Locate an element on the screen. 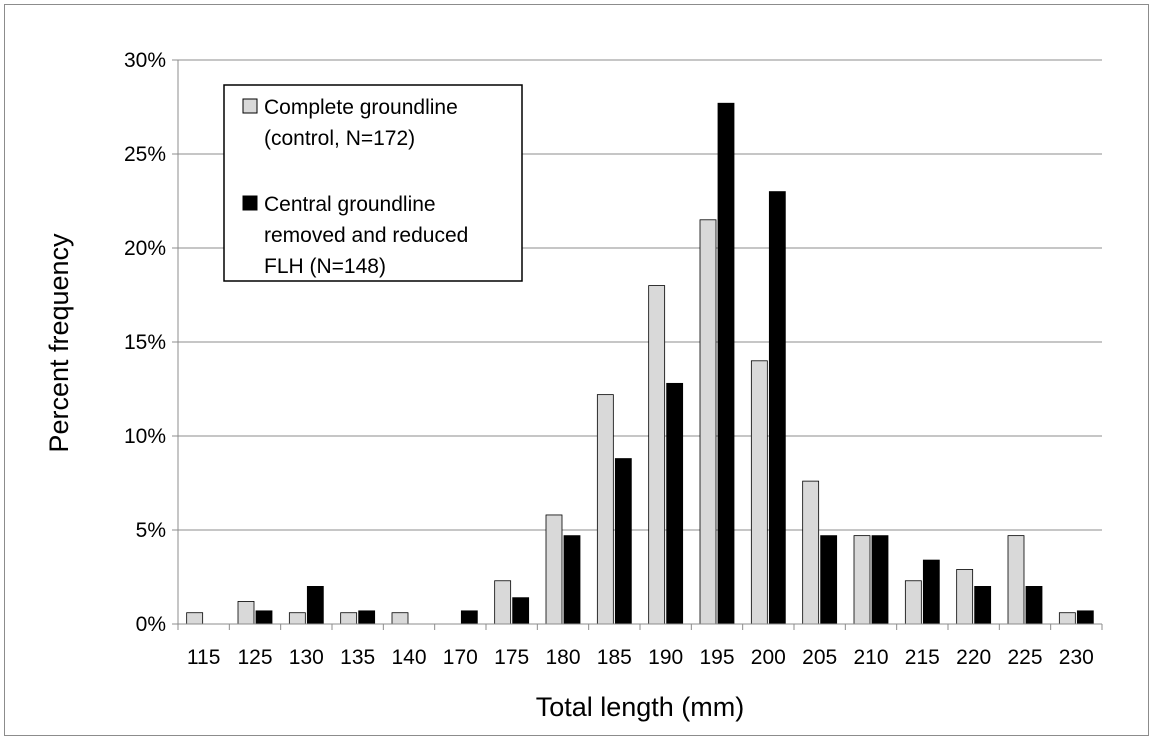 The width and height of the screenshot is (1153, 738). y-tick-label: 5% is located at coordinates (151, 530).